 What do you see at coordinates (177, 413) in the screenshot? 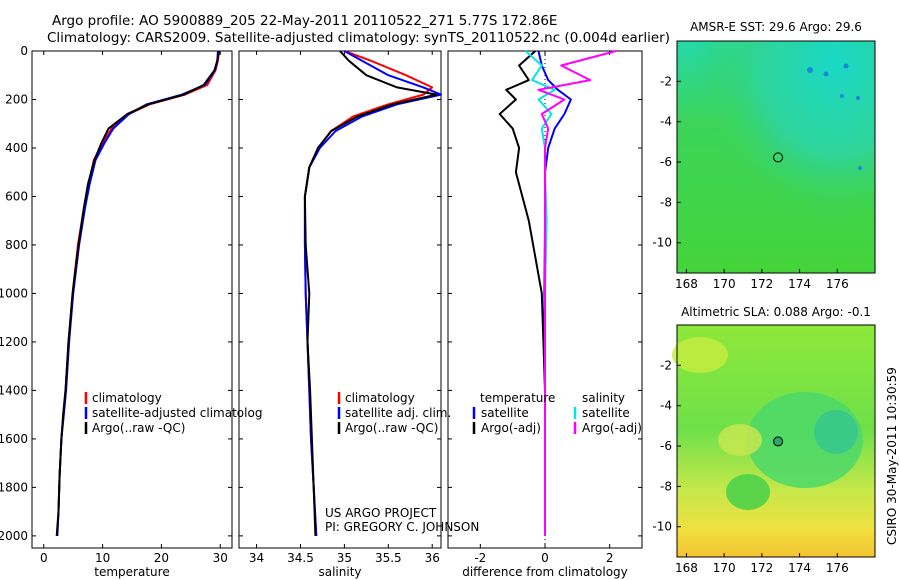
I see `legend-label-satellite: satellite-adjusted climatolog` at bounding box center [177, 413].